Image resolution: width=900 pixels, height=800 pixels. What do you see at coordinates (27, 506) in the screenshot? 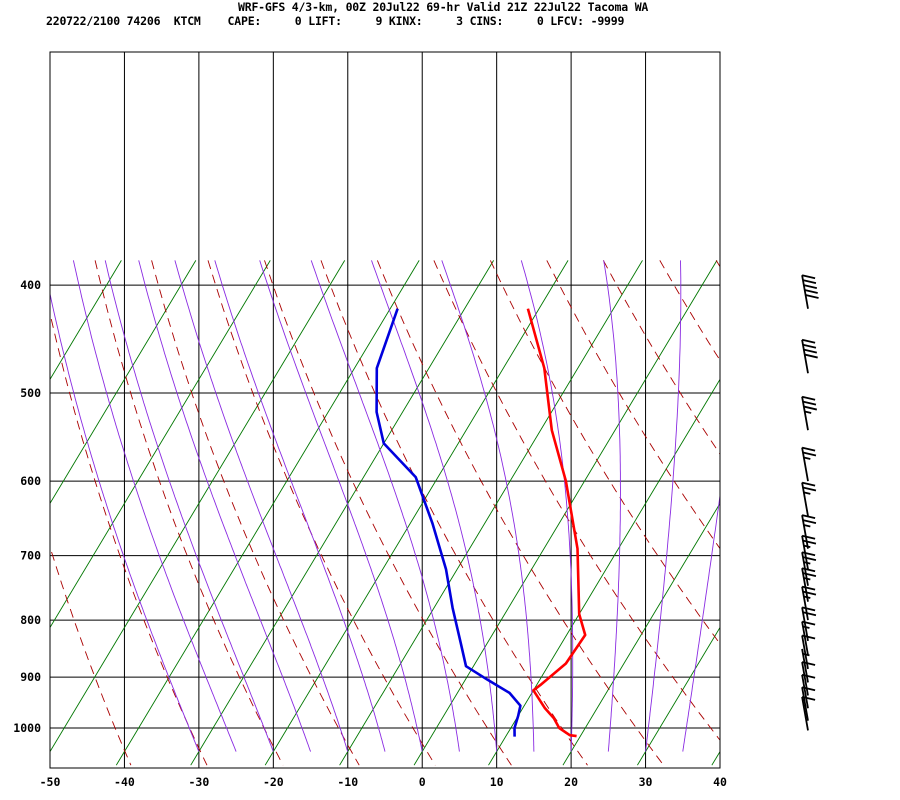
I see `y-tick-labels: 400 500 600 700 800 900 1000` at bounding box center [27, 506].